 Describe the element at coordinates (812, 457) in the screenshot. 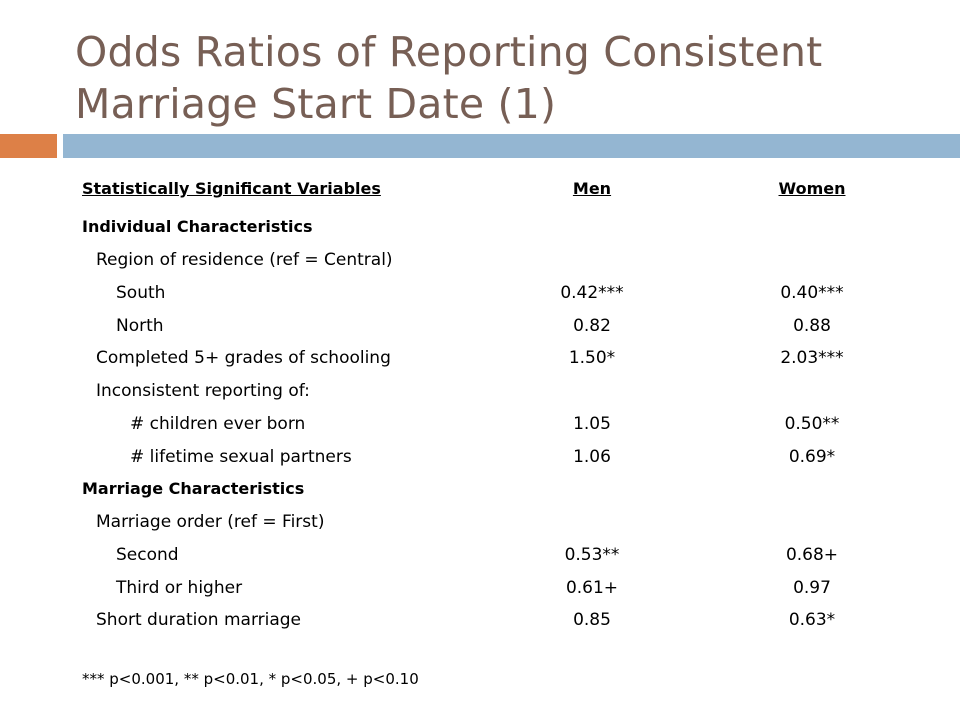

I see `women-value: 0.69*` at that location.